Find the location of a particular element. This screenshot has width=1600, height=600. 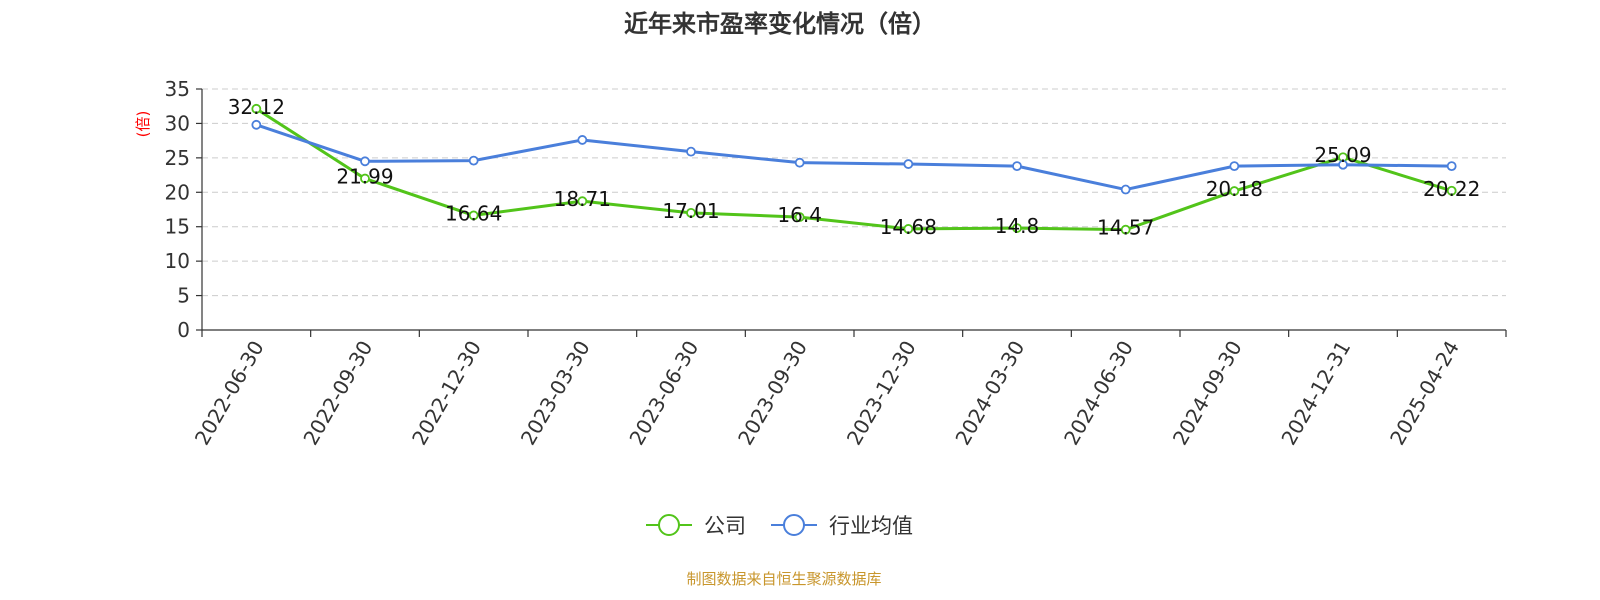

legend: 公司 行业均值 is located at coordinates (779, 526).